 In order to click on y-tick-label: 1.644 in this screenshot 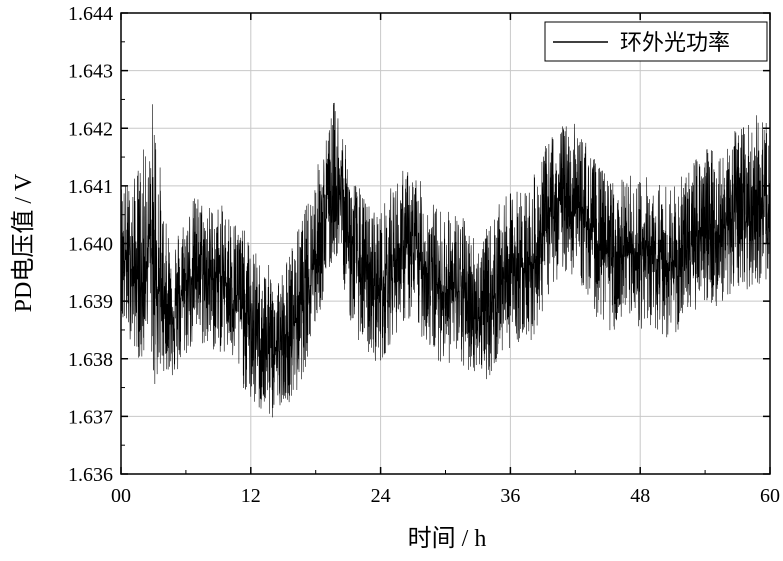, I will do `click(90, 14)`.